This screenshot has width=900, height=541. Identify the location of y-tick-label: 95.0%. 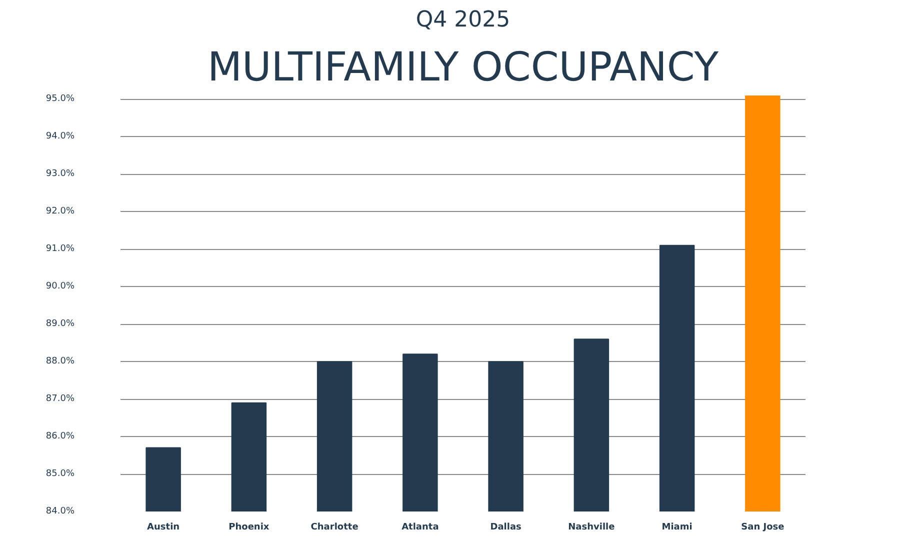
(60, 99).